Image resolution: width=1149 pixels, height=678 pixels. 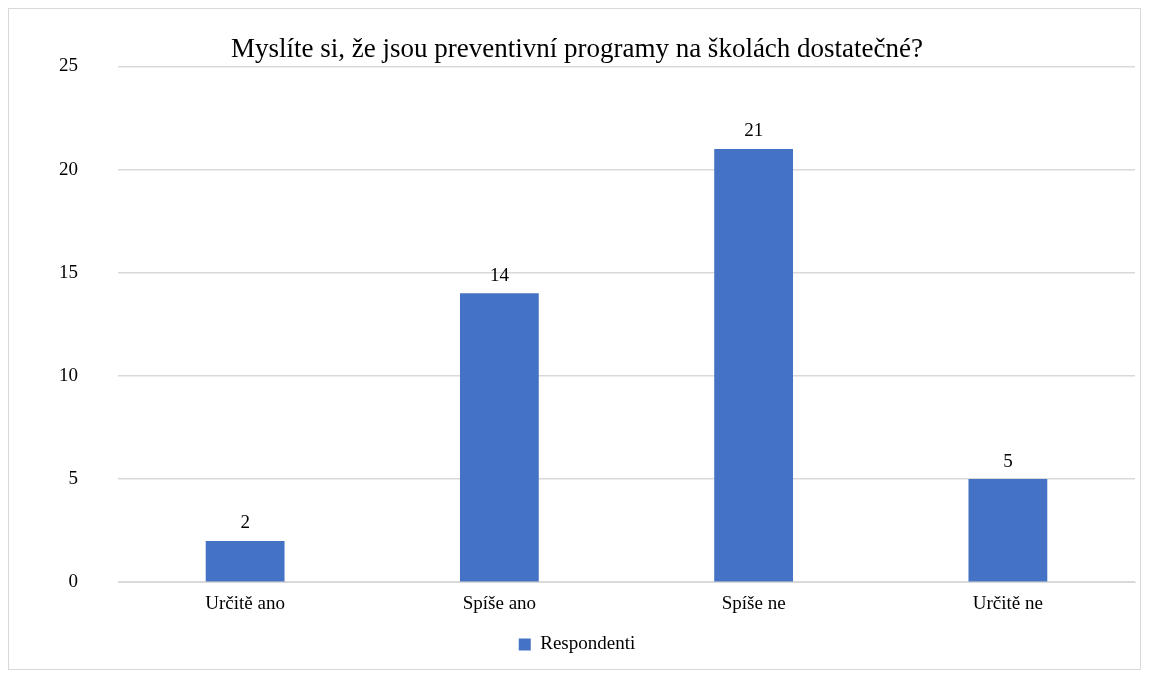 I want to click on y-tick-label: 25, so click(x=68, y=65).